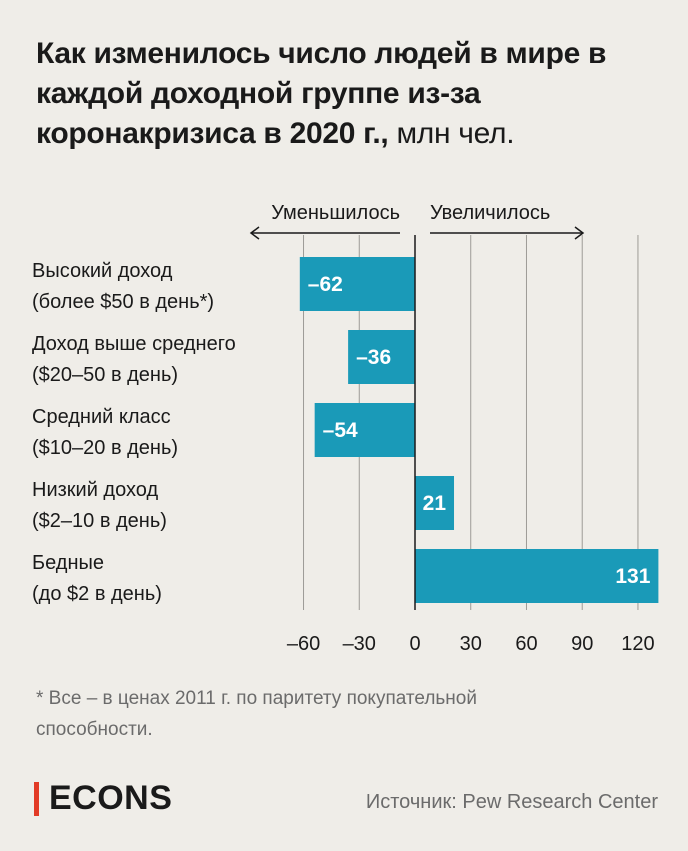  Describe the element at coordinates (335, 213) in the screenshot. I see `annotation-decreased: Уменьшилось` at that location.